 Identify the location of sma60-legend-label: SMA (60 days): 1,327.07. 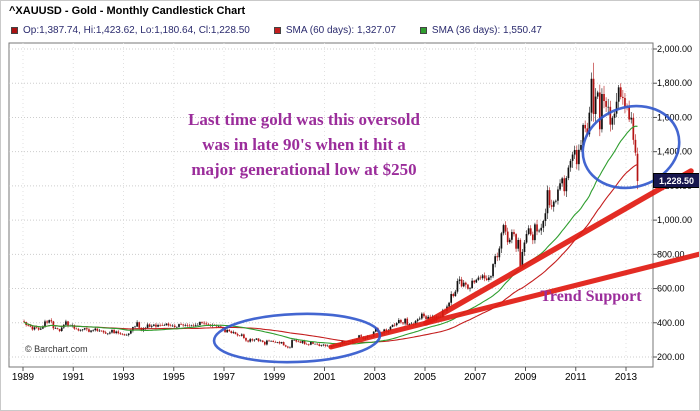
(340, 30).